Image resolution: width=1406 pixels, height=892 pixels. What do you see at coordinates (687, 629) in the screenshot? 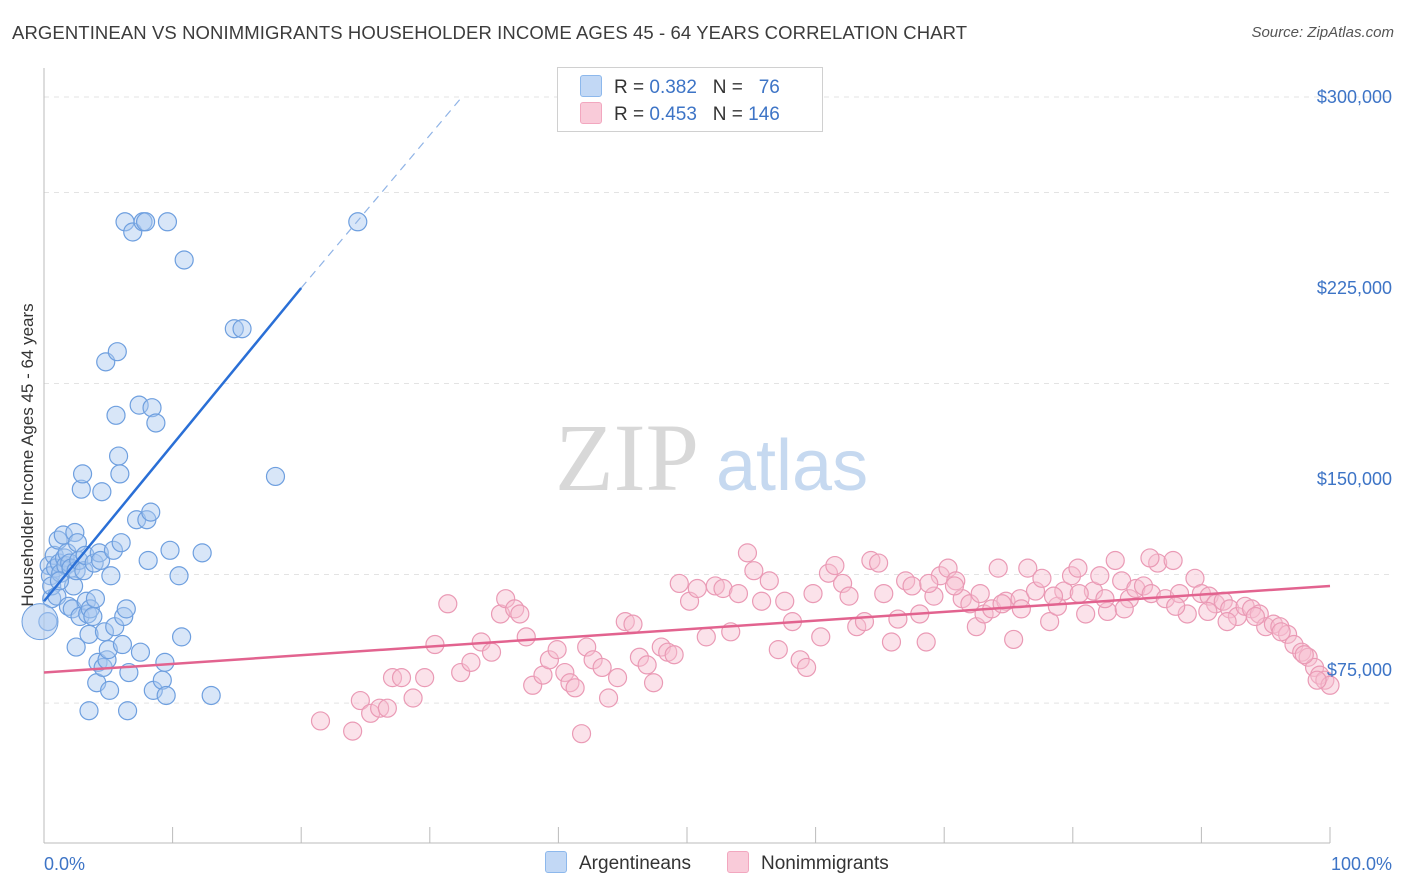
I see `nonimmigrants-trend-line` at bounding box center [687, 629].